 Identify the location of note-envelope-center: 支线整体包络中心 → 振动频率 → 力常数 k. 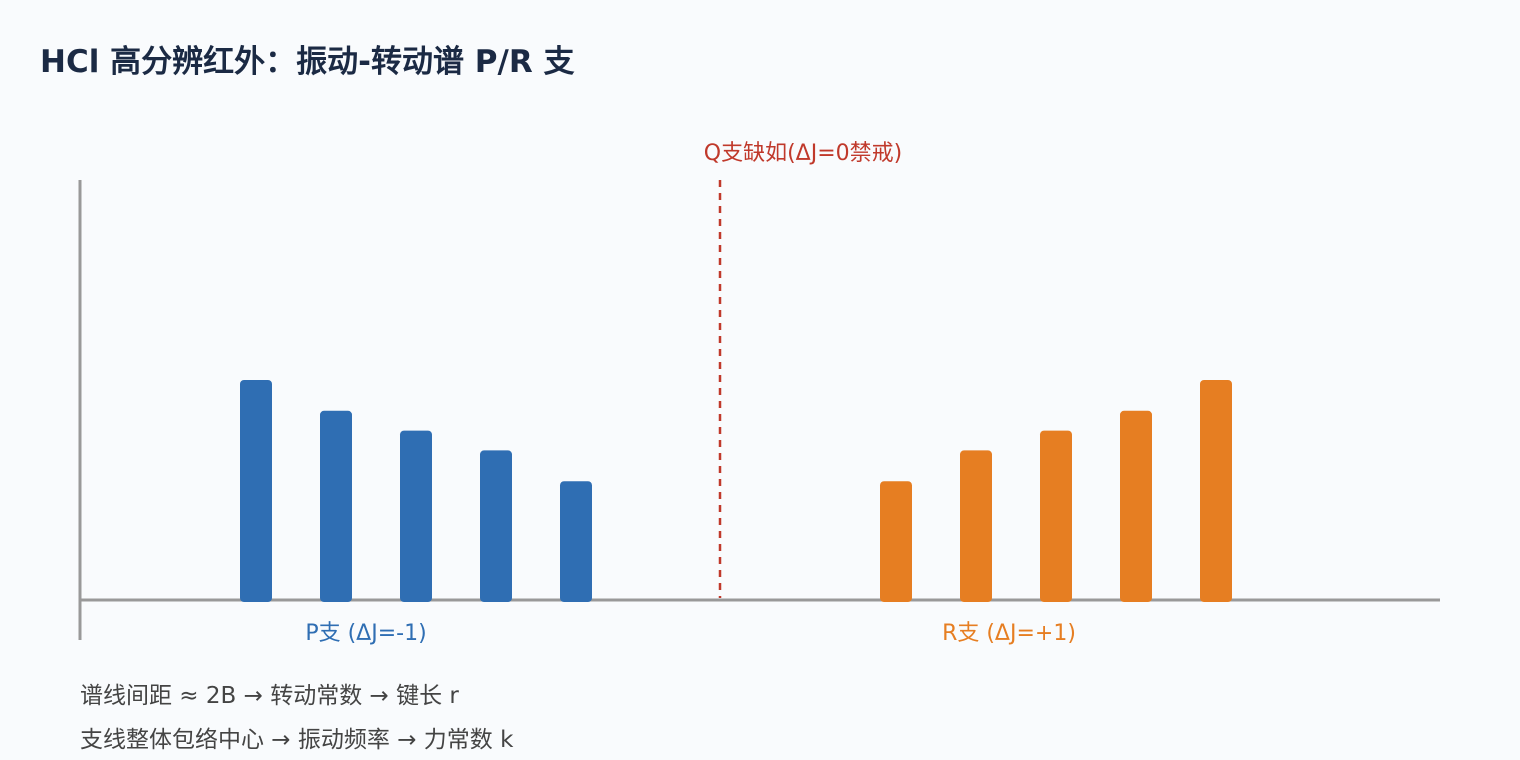
(297, 740).